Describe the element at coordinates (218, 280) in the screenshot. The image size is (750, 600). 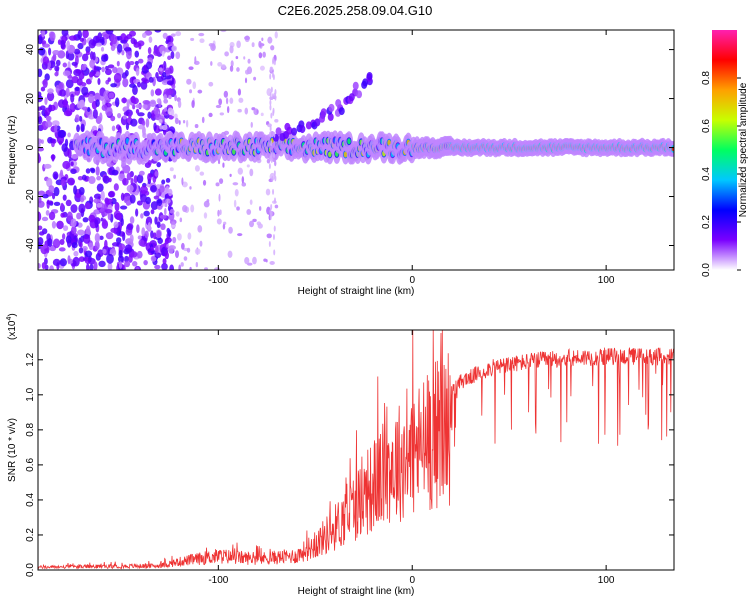
I see `x-tick-label: -100` at that location.